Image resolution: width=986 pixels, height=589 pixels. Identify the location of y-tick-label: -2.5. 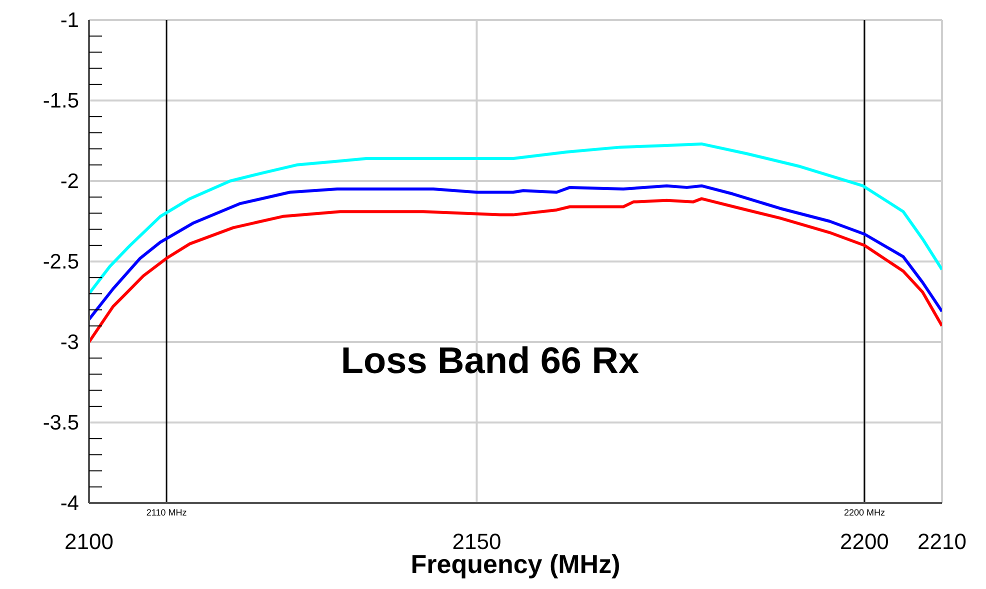
(60, 262).